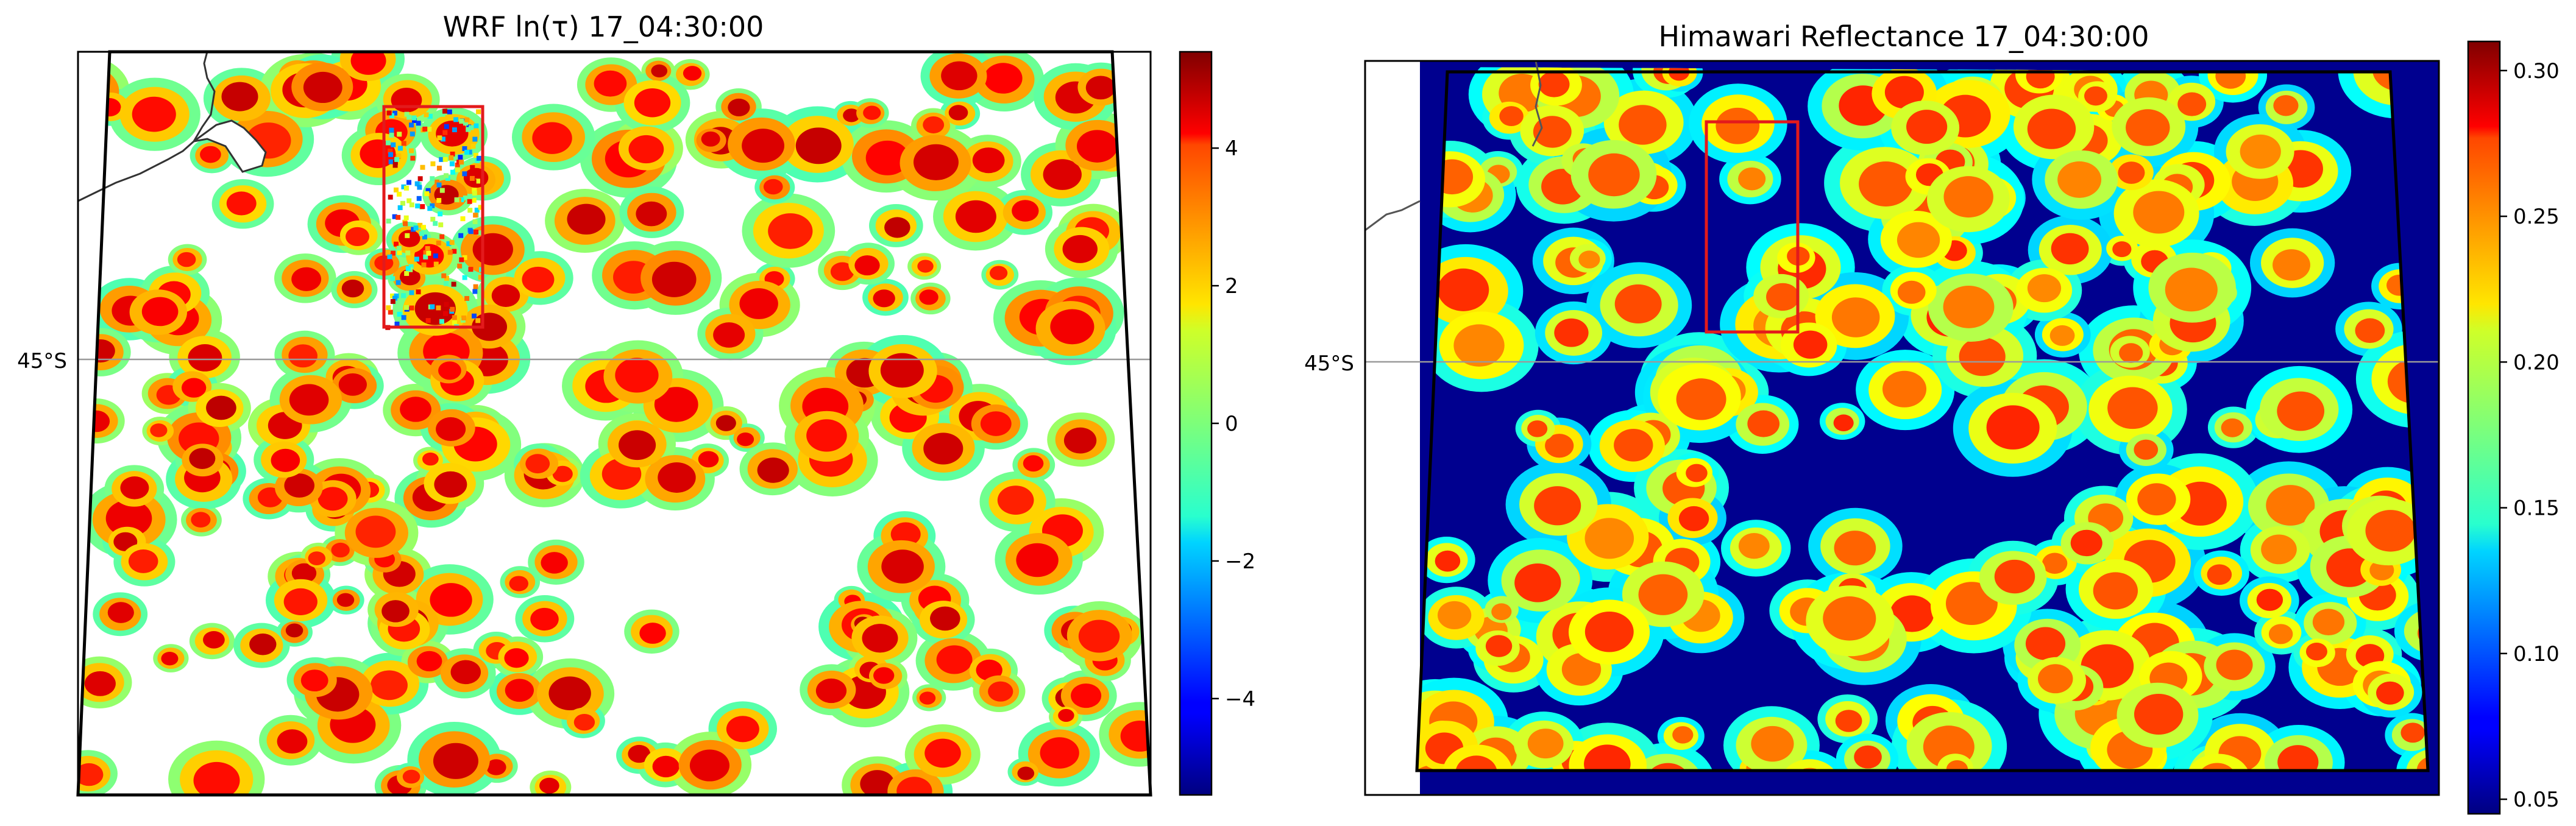 This screenshot has width=2576, height=826. Describe the element at coordinates (1240, 699) in the screenshot. I see `wrf-colorbar-tick-label: −4` at that location.